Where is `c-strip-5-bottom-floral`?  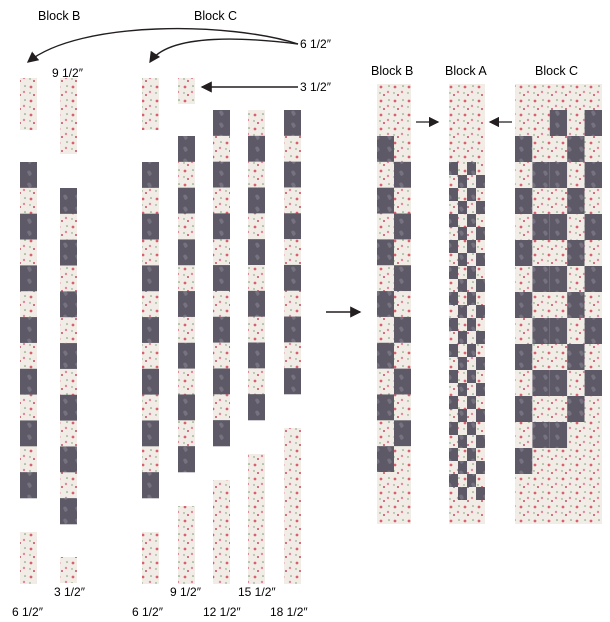
c-strip-5-bottom-floral is located at coordinates (292, 506).